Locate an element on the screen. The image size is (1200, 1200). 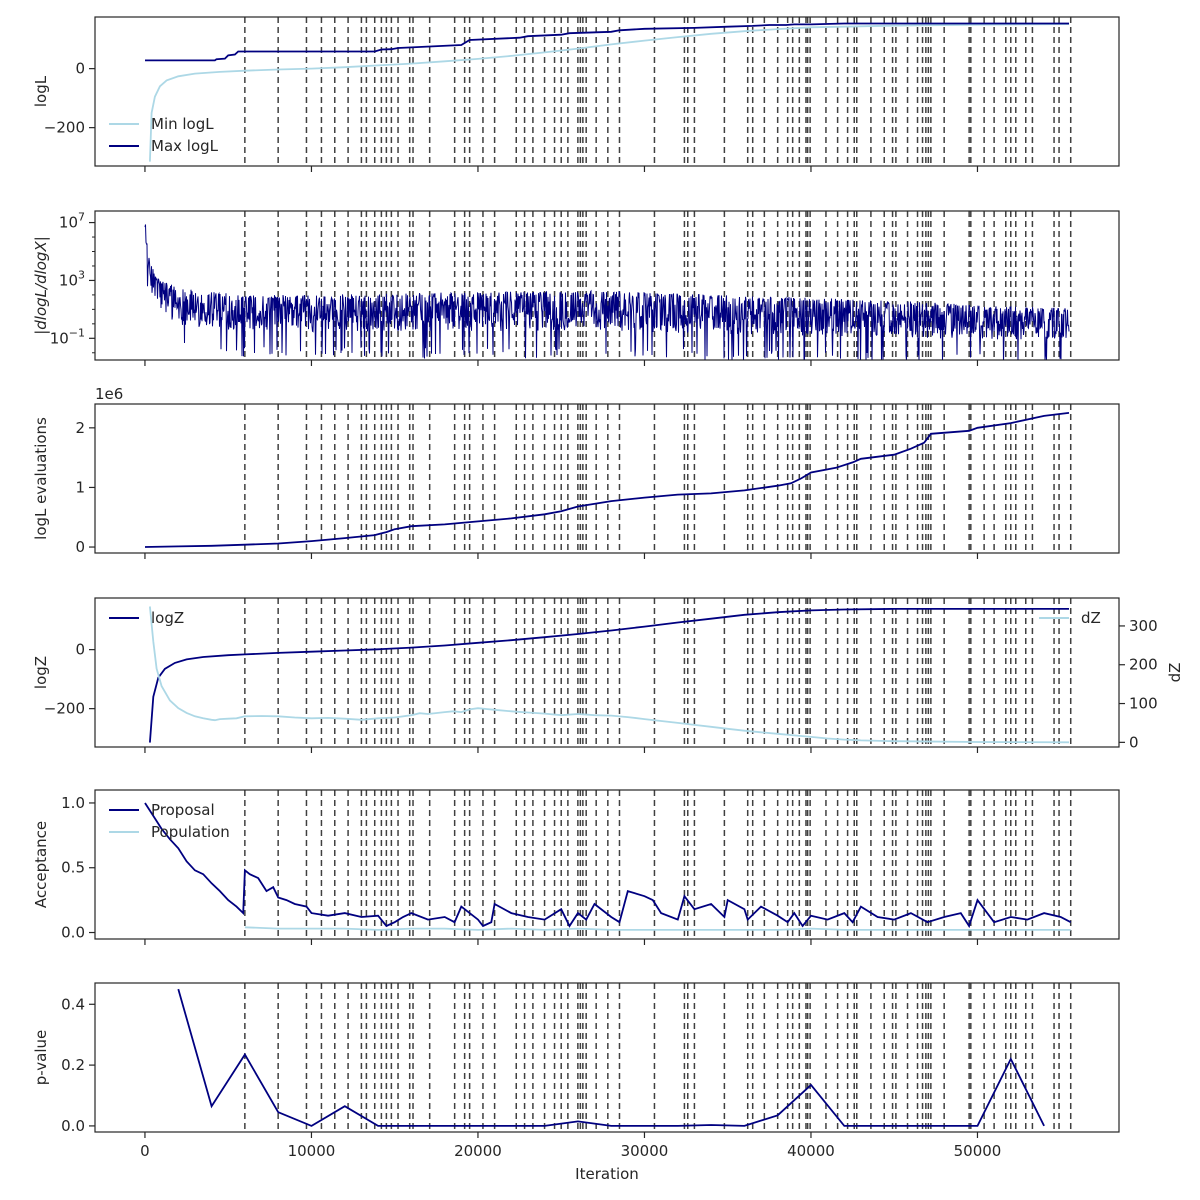
panel-3: 0 1 2 logL evaluations 1e6 is located at coordinates (576, 472).